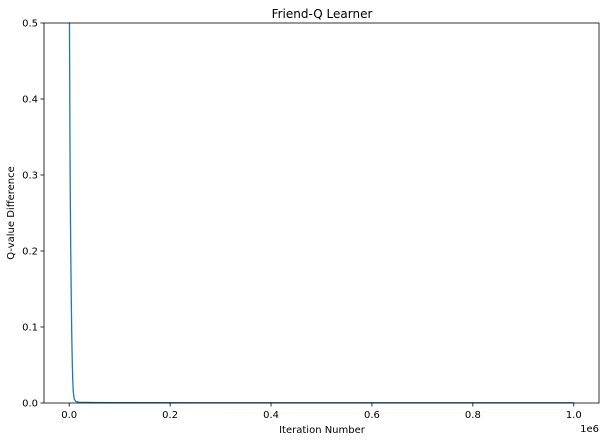  I want to click on x-tick-label: 0.4, so click(271, 415).